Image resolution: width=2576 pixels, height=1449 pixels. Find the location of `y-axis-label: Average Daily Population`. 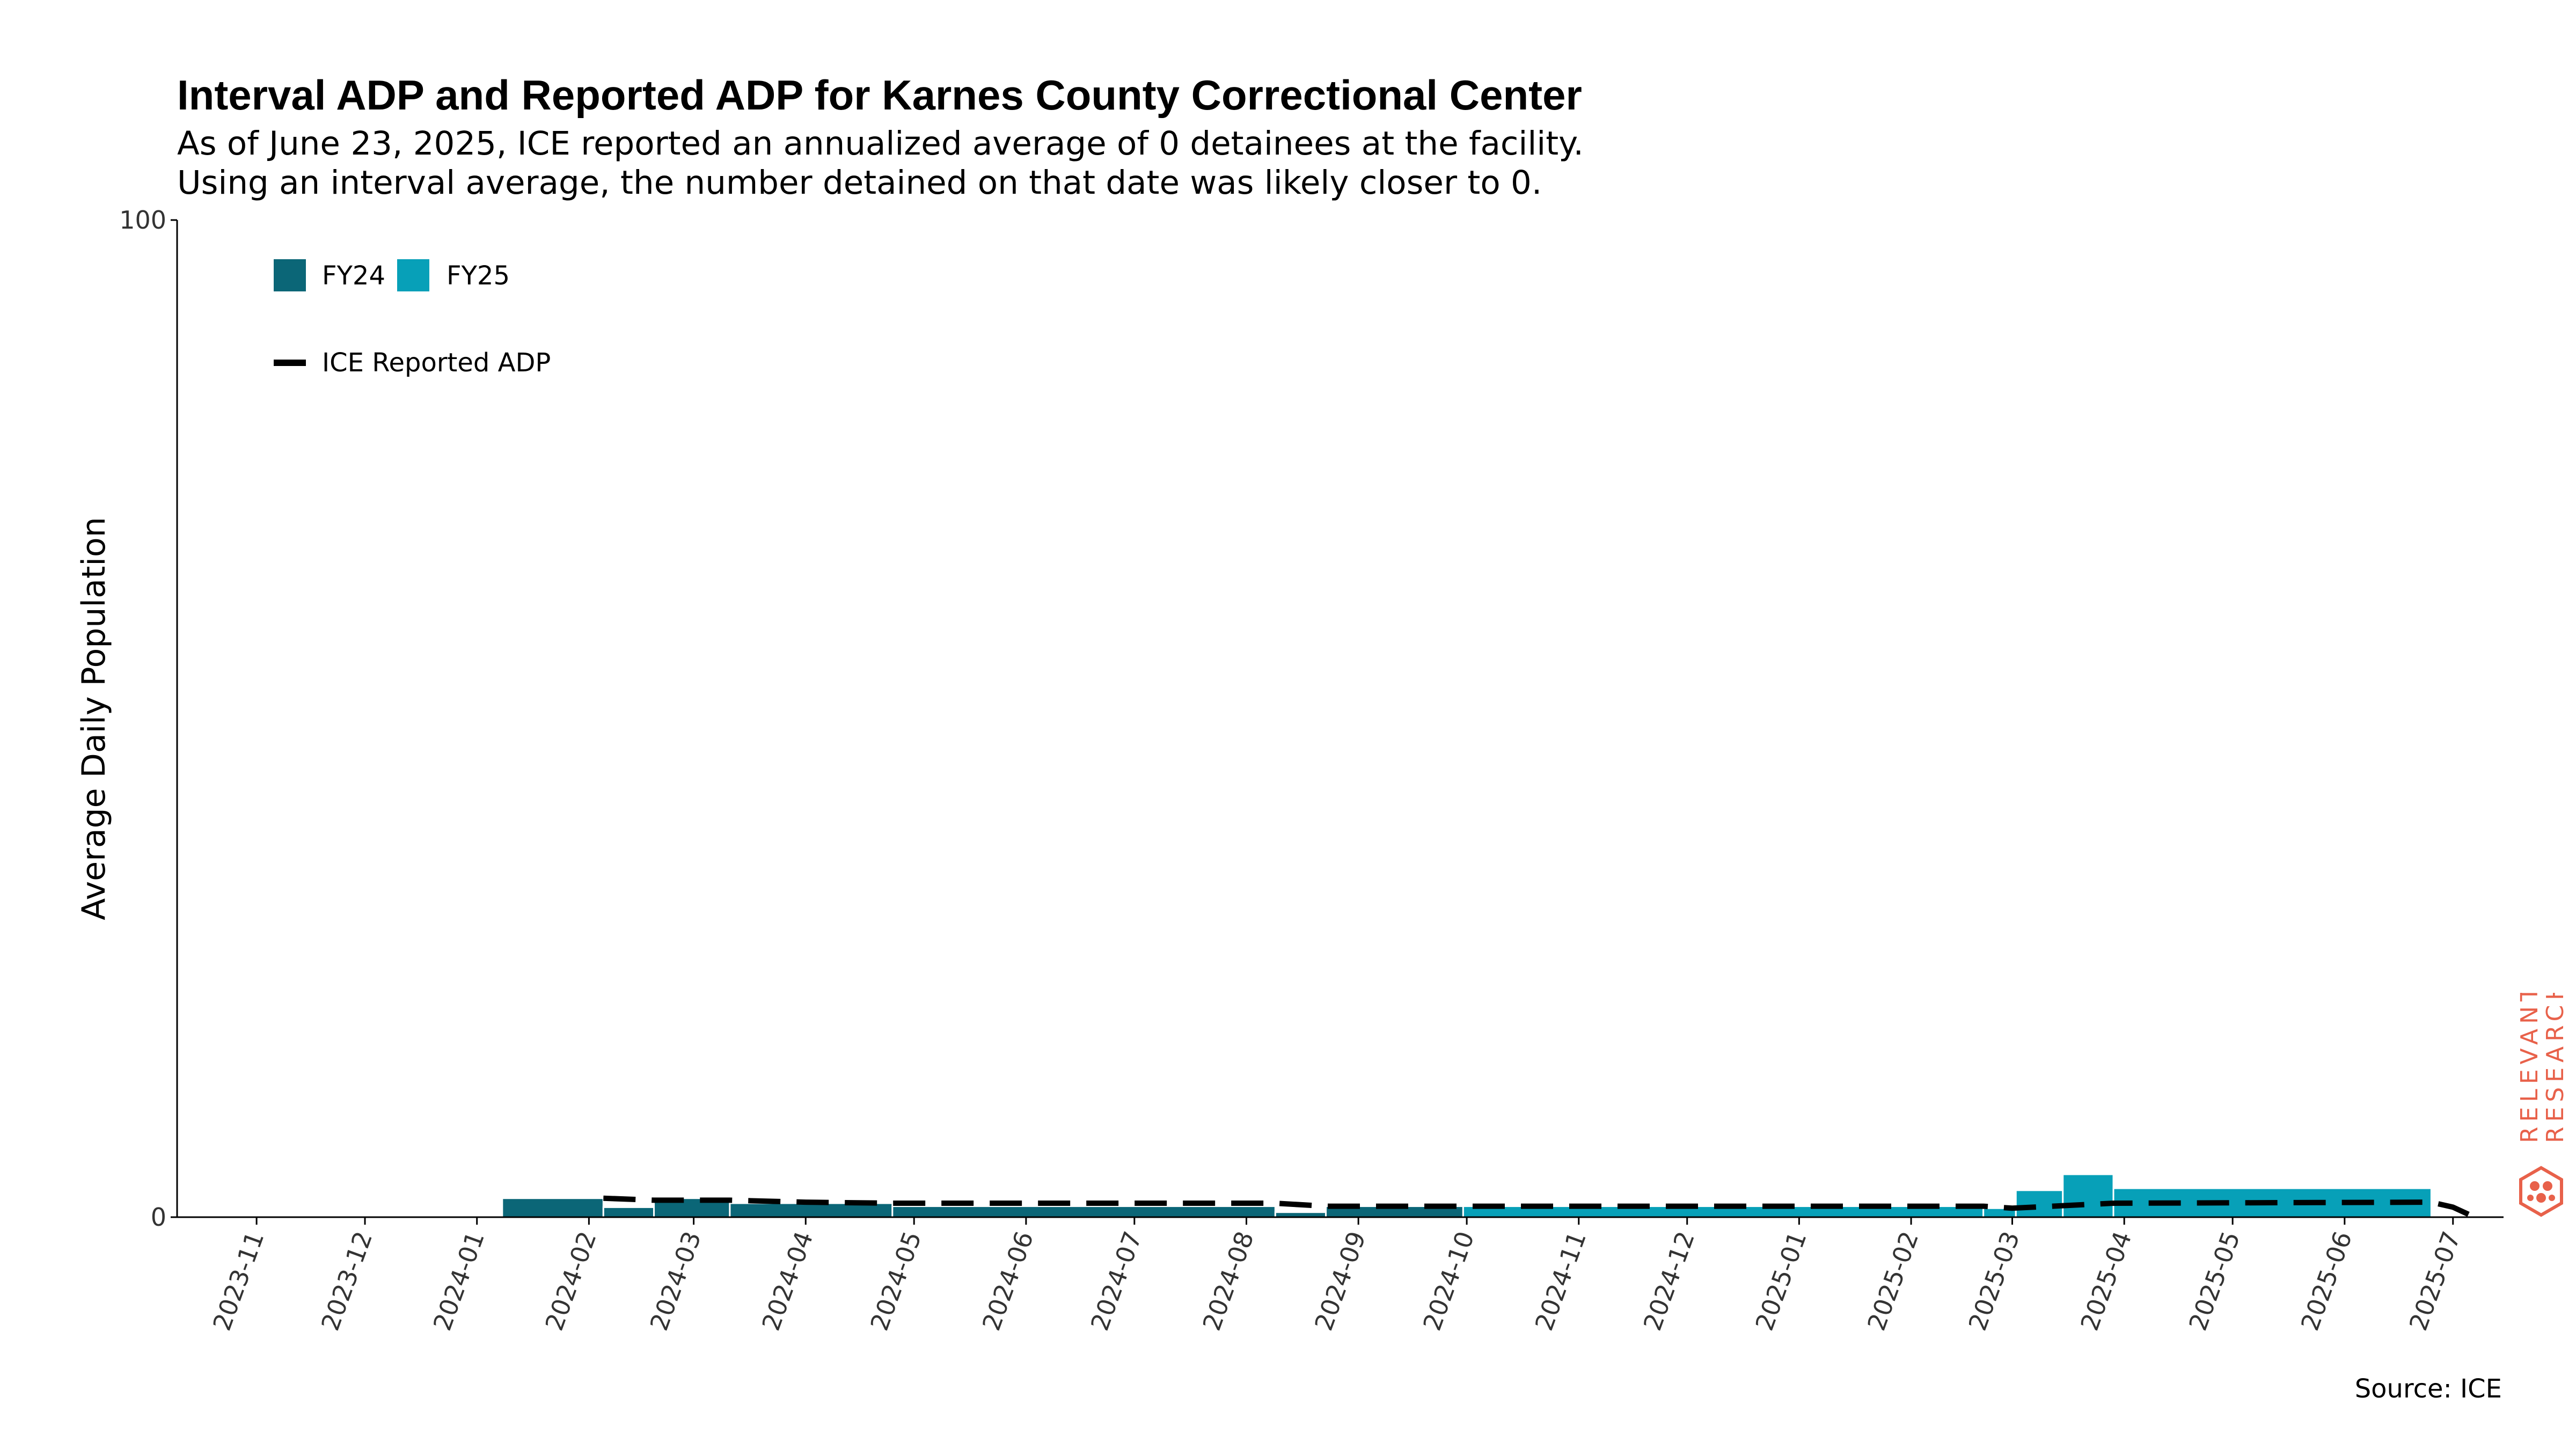

y-axis-label: Average Daily Population is located at coordinates (94, 718).